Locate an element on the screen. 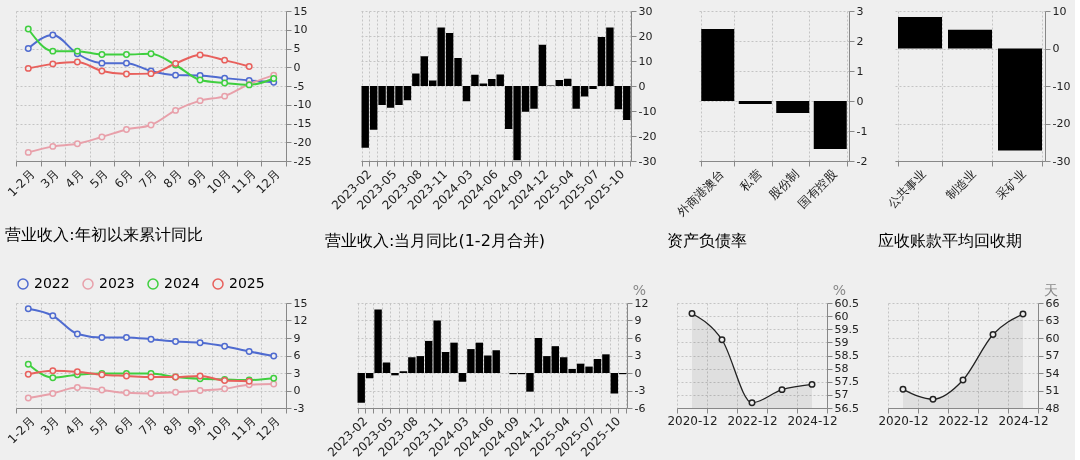 Image resolution: width=1080 pixels, height=460 pixels. y-tick-label: 48 is located at coordinates (1052, 408).